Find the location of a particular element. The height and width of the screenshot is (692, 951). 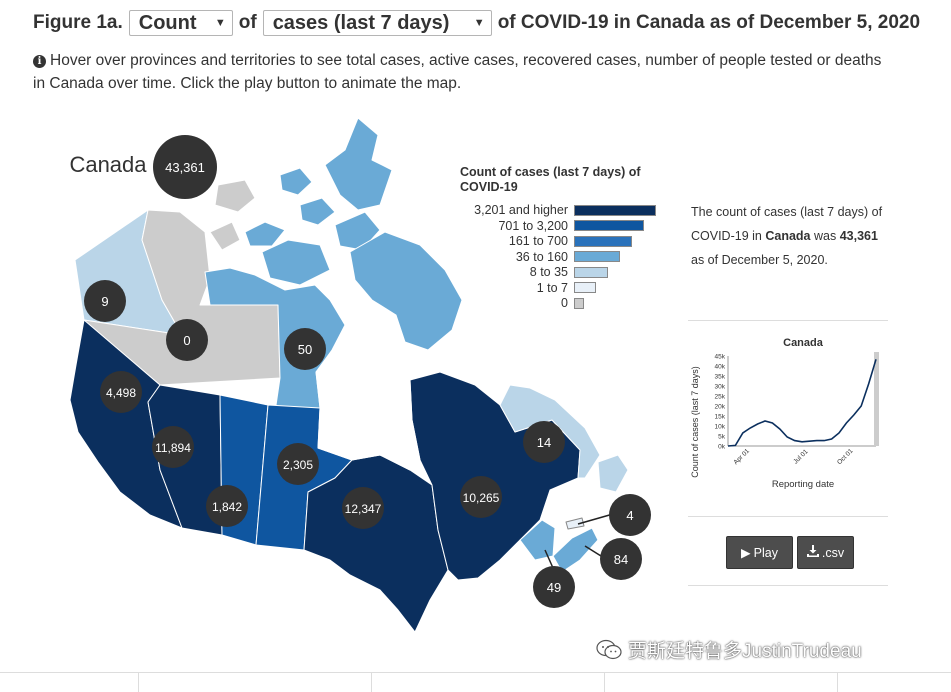

bubble-ontario: 12,347 is located at coordinates (363, 508).